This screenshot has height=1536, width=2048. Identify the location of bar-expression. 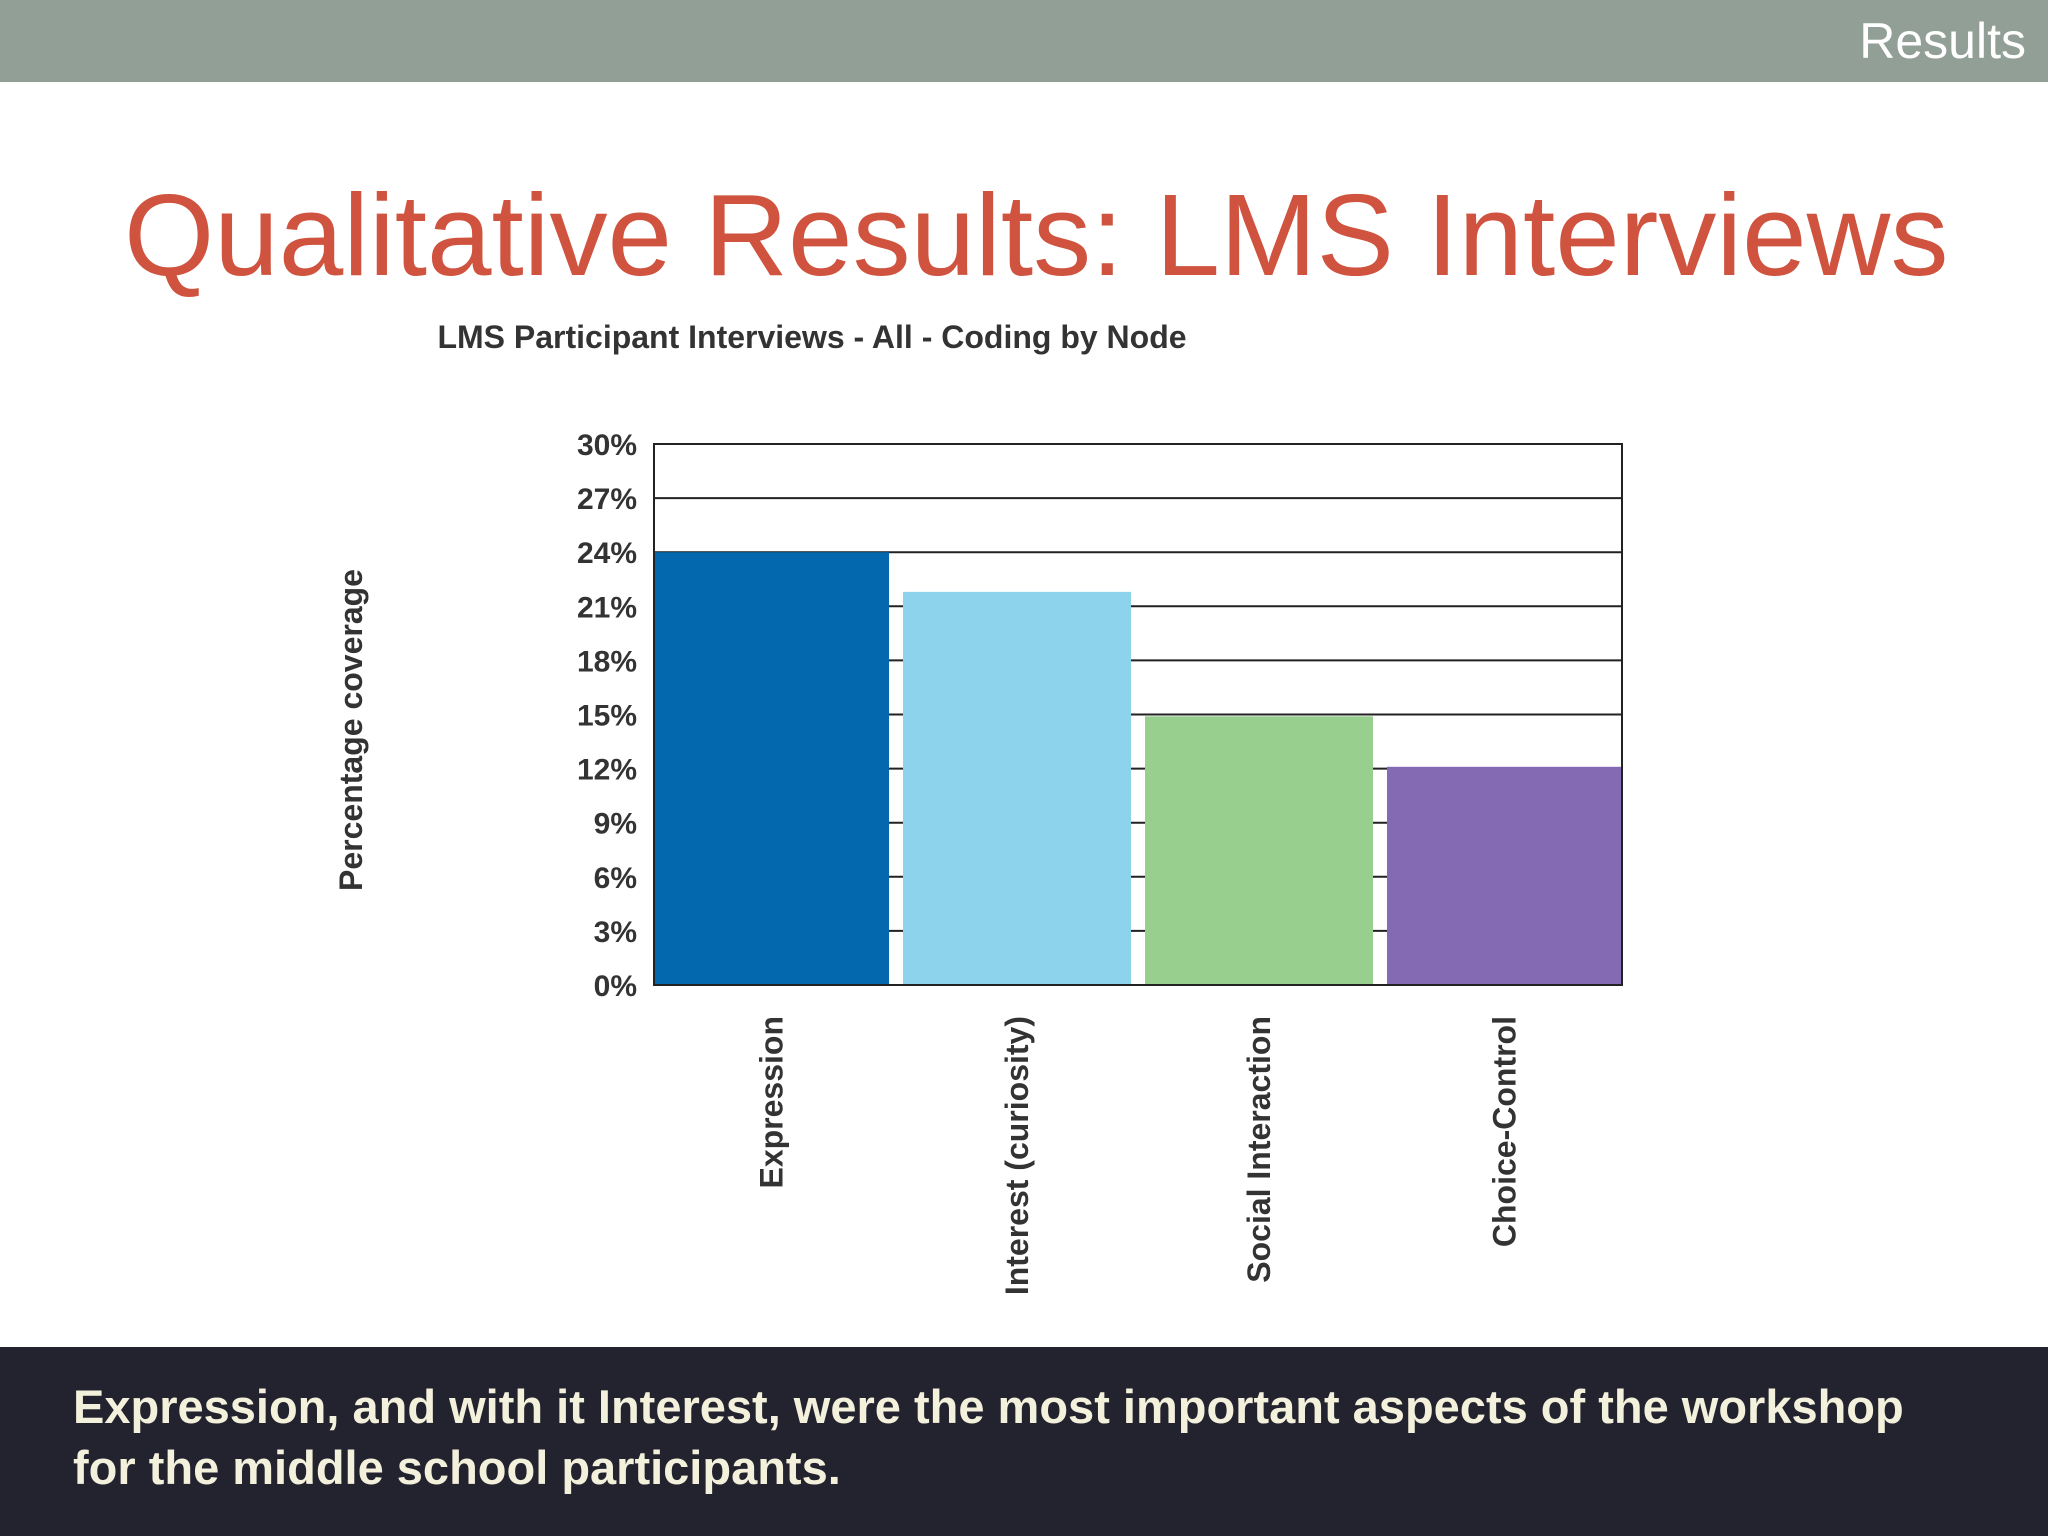
(771, 768).